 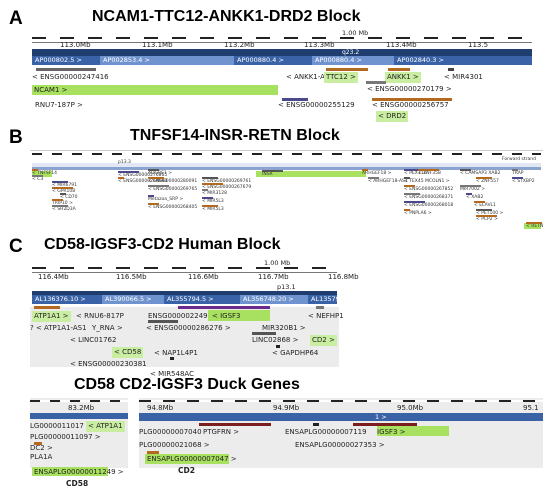 What do you see at coordinates (416, 173) in the screenshot?
I see `panel-b-gene-label-22: < PEX11G` at bounding box center [416, 173].